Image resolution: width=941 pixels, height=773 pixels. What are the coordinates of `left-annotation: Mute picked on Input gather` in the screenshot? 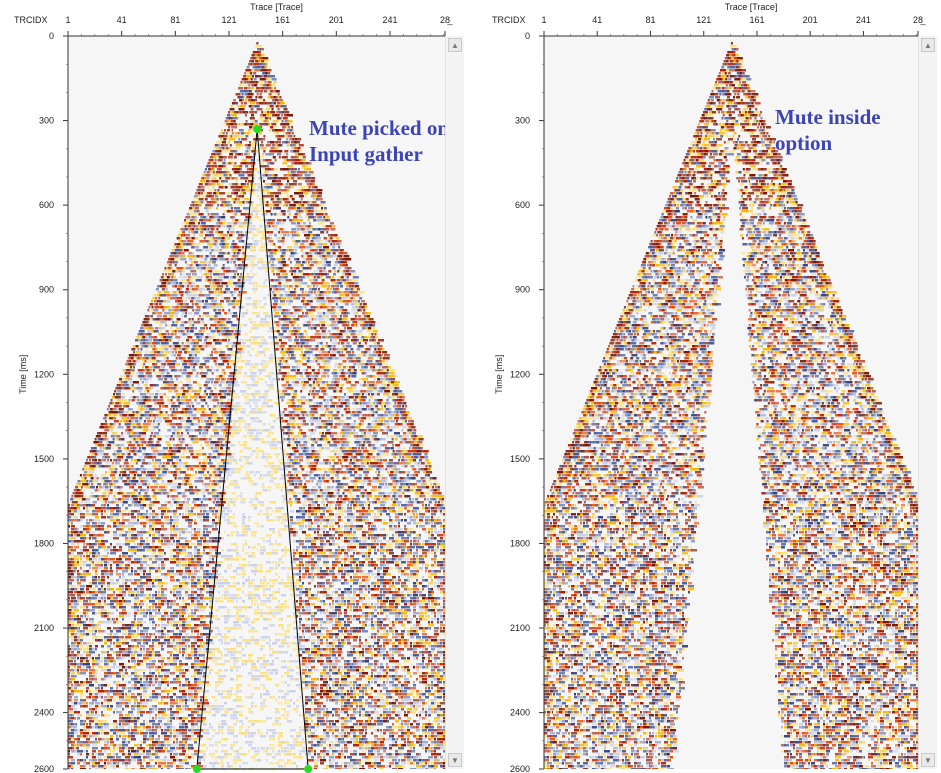 It's located at (379, 141).